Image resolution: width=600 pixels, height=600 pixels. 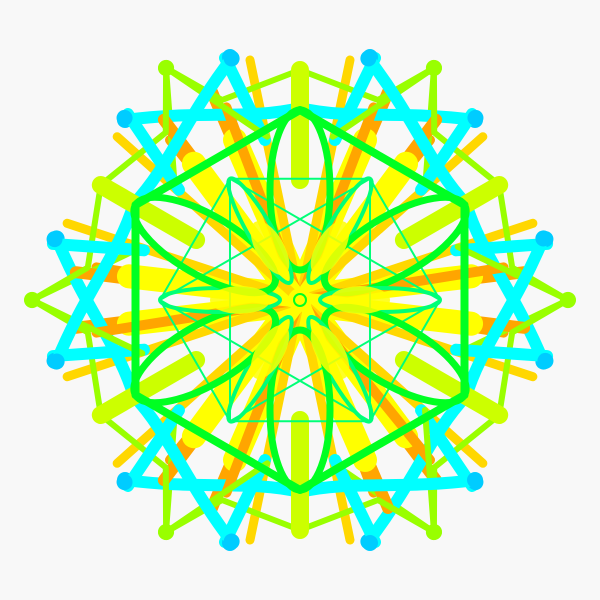 I want to click on center-ring, so click(x=300, y=300).